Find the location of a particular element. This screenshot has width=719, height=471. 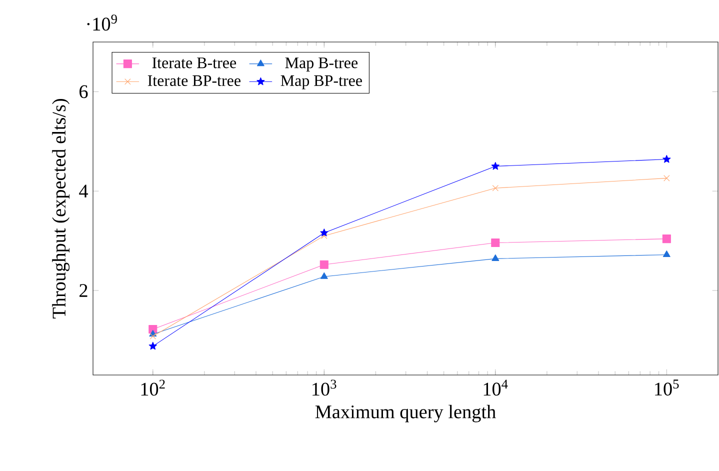

x-tick-label: 10$^{3}$ is located at coordinates (324, 388).